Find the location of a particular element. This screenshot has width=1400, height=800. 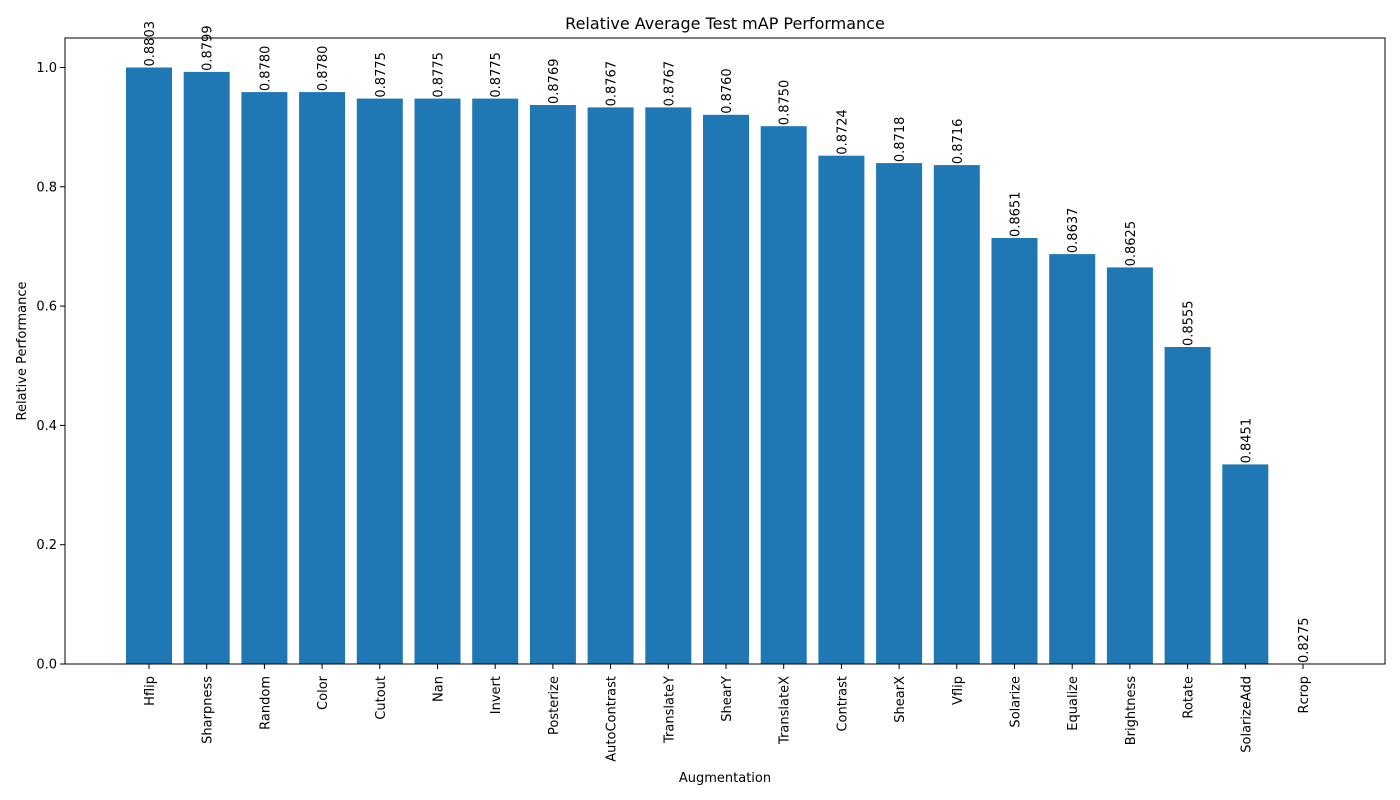

x-tick-label: AutoContrast is located at coordinates (612, 719).